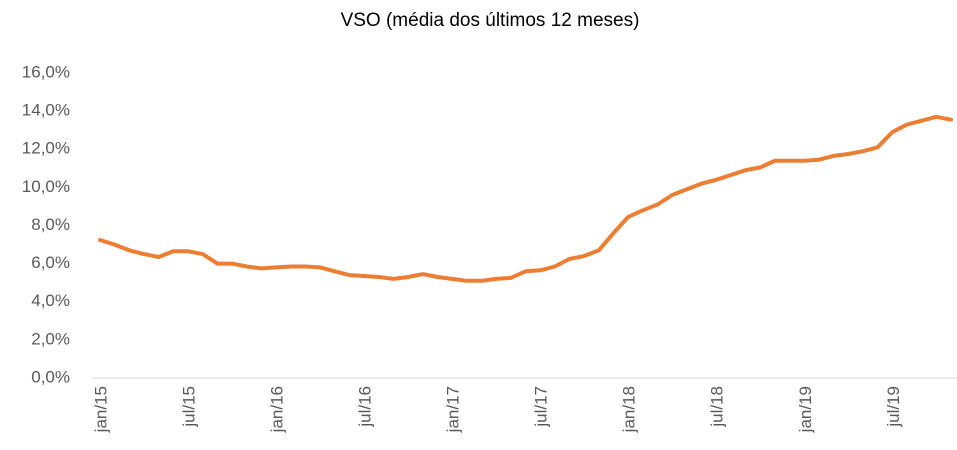  I want to click on y-tick-label: 6,0%, so click(50, 262).